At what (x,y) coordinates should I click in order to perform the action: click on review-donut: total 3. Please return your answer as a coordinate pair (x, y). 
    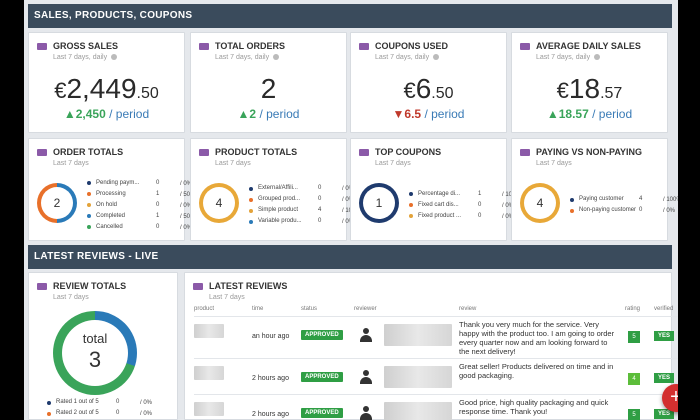
    Looking at the image, I should click on (95, 353).